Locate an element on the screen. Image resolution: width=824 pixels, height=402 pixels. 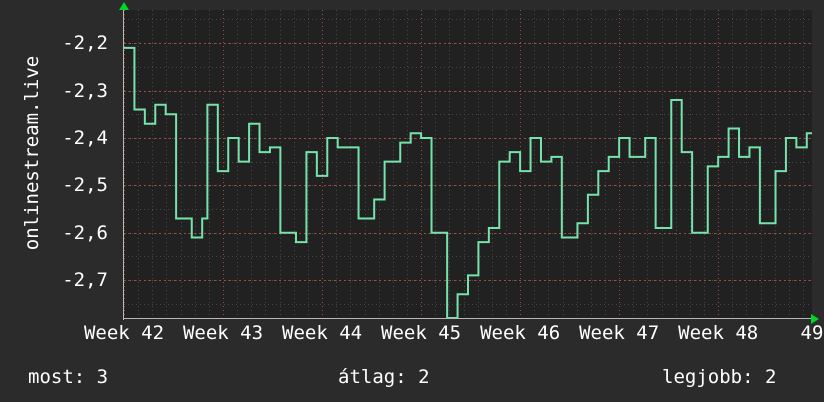
x-tick-label: Week 47 is located at coordinates (619, 333).